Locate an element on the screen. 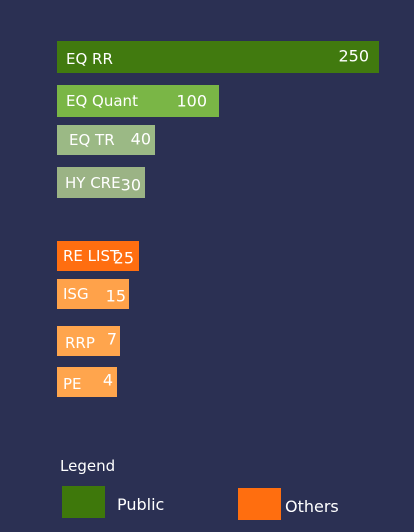 The image size is (414, 532). bar-eq-rr: EQ RR 250 is located at coordinates (218, 57).